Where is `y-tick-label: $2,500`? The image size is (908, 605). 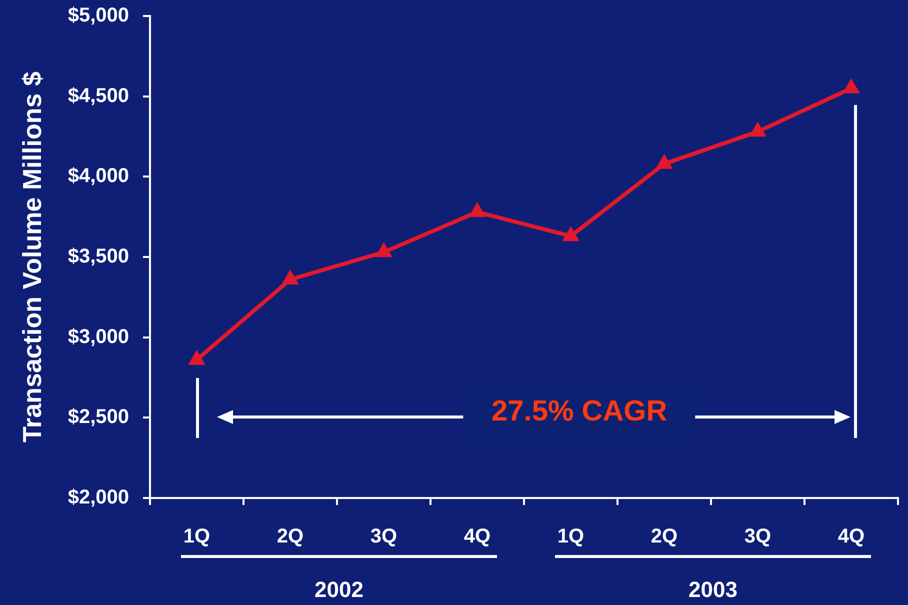 y-tick-label: $2,500 is located at coordinates (98, 417).